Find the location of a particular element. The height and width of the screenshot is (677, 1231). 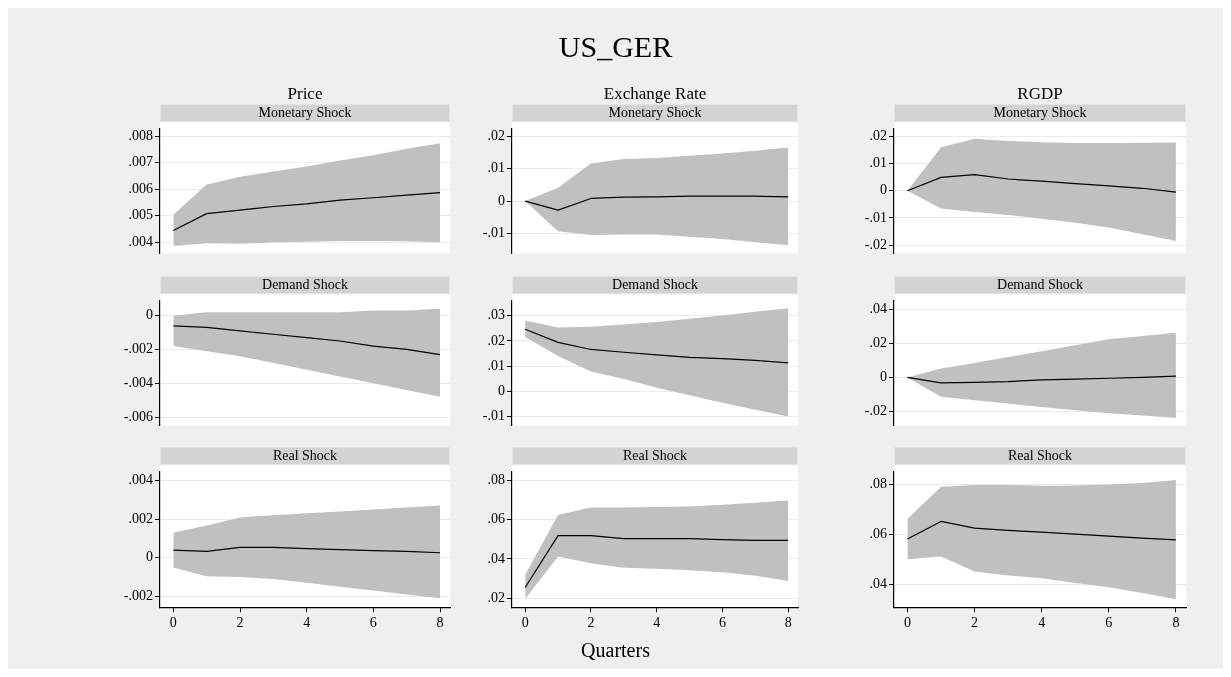

y-tick-label: .007 is located at coordinates (140, 162).